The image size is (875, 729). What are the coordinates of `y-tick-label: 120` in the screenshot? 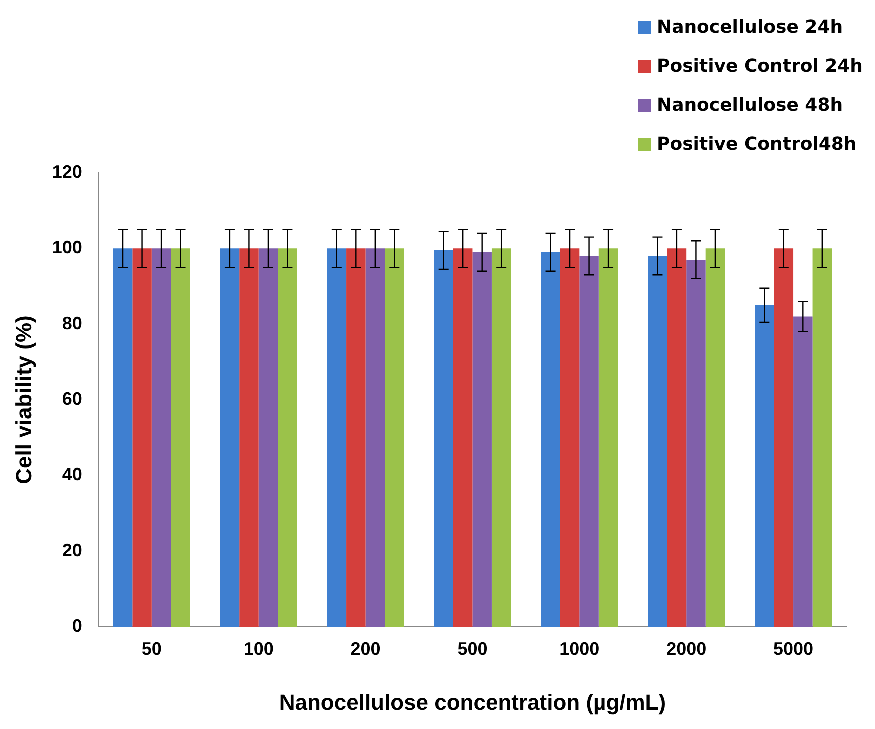 It's located at (67, 172).